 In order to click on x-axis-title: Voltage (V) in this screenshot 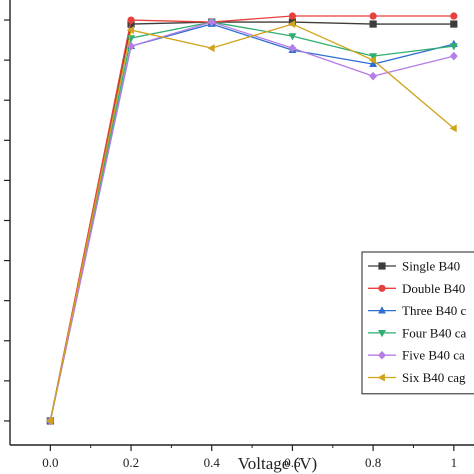, I will do `click(277, 463)`.